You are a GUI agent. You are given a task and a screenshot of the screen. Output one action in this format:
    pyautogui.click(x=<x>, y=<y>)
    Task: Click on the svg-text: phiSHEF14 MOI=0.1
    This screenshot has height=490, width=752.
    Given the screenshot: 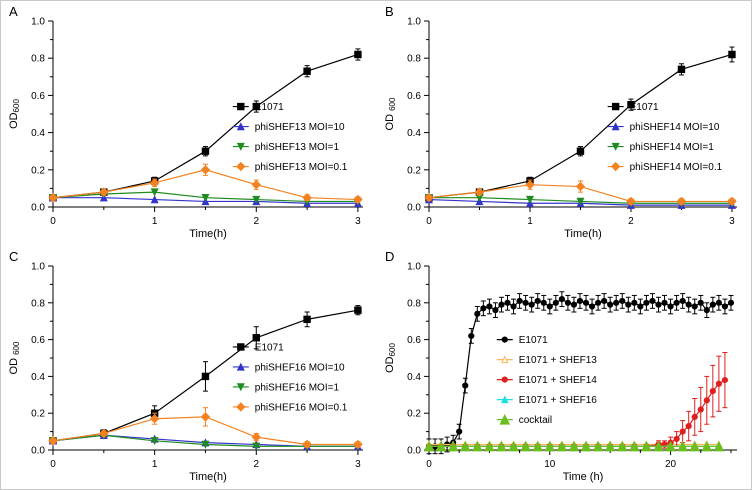 What is the action you would take?
    pyautogui.click(x=676, y=167)
    